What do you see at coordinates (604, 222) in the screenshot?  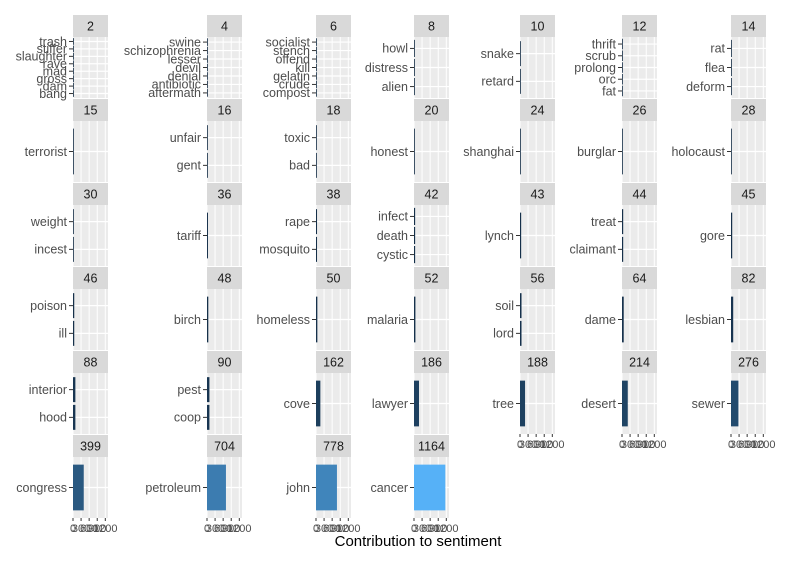 I see `y-tick-label: treat` at bounding box center [604, 222].